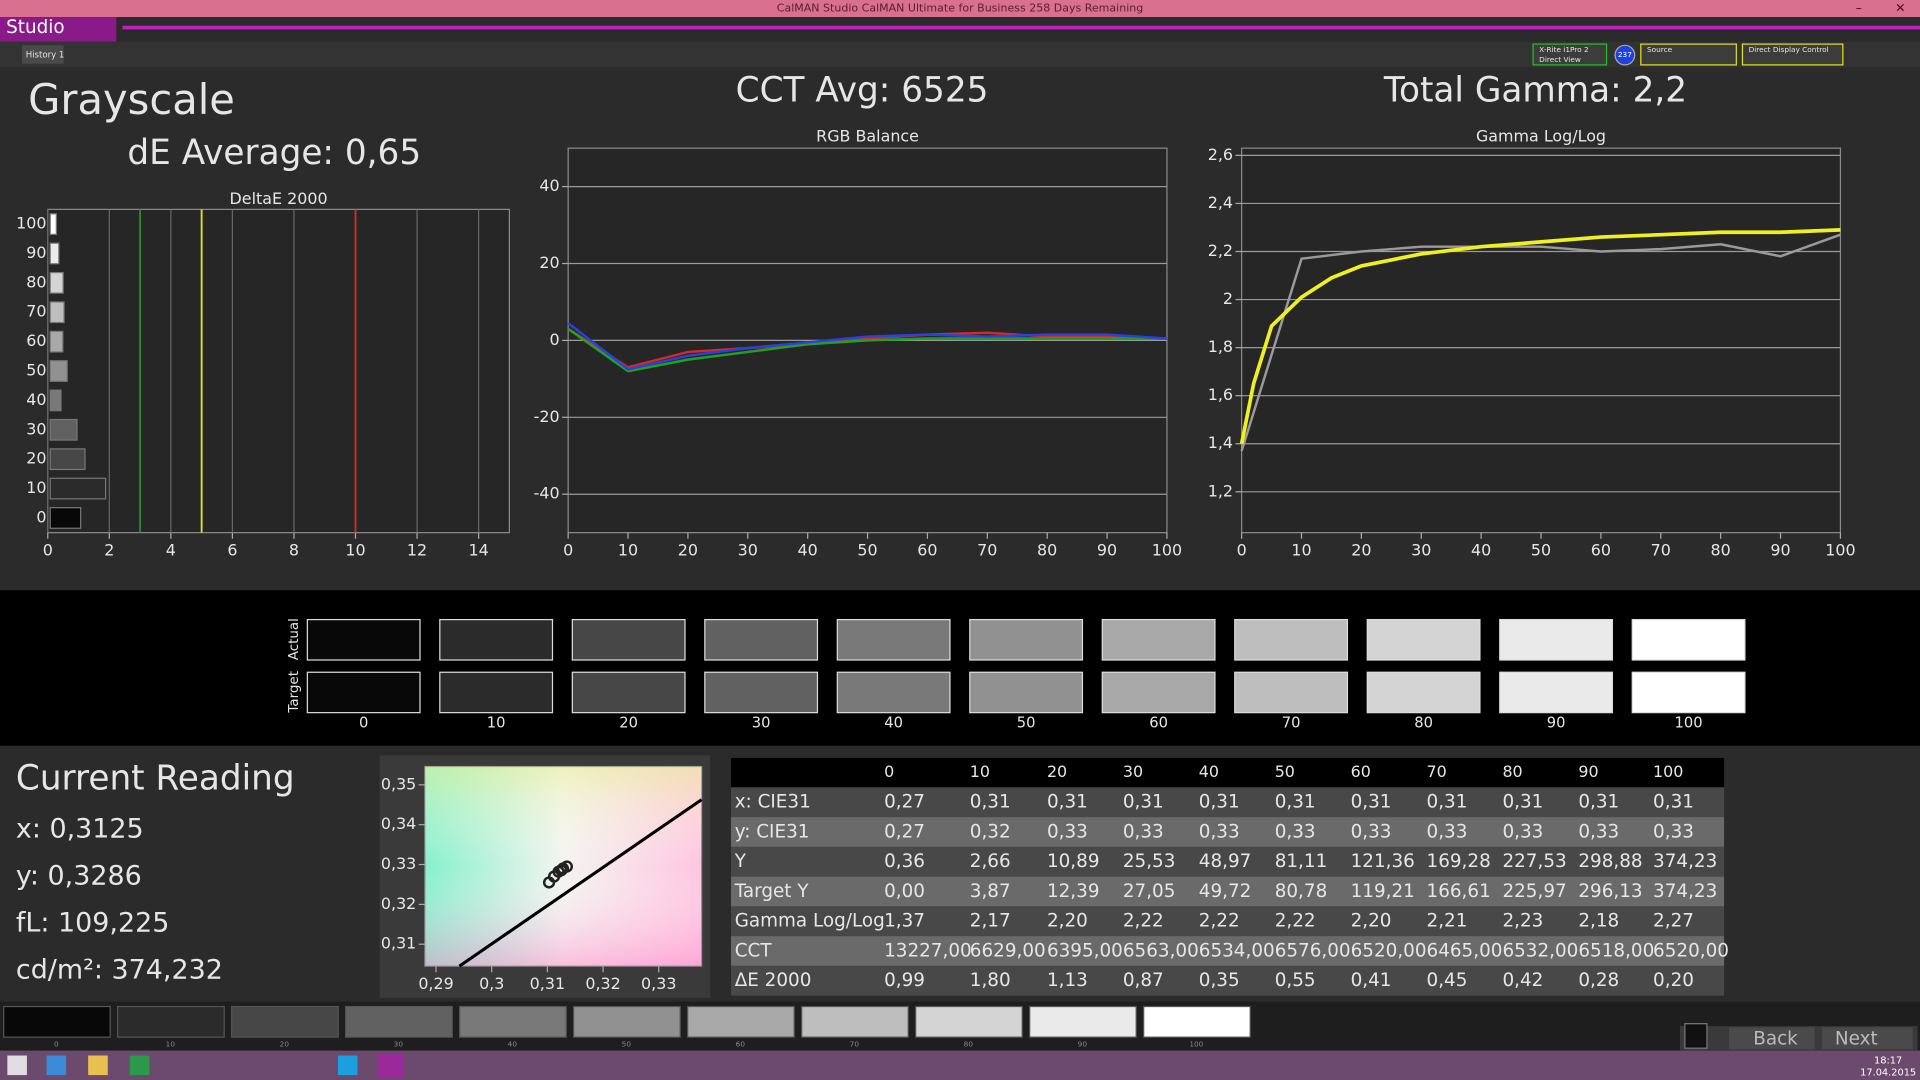 The image size is (1920, 1080). I want to click on table-cell: 1,37, so click(904, 921).